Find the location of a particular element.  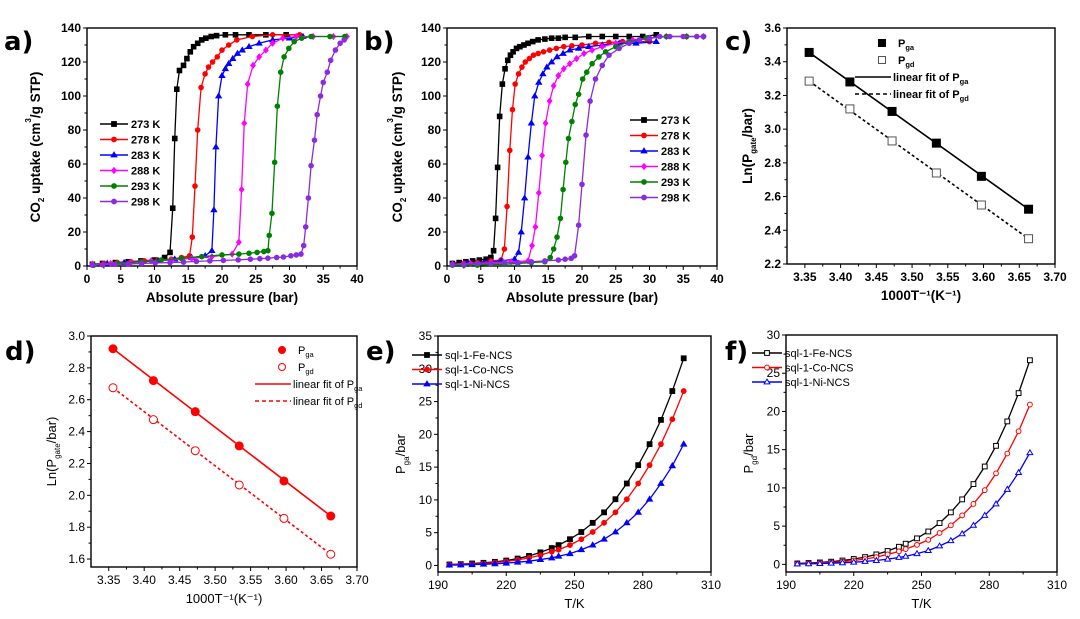

series-sql-1-co-ncs is located at coordinates (913, 484).